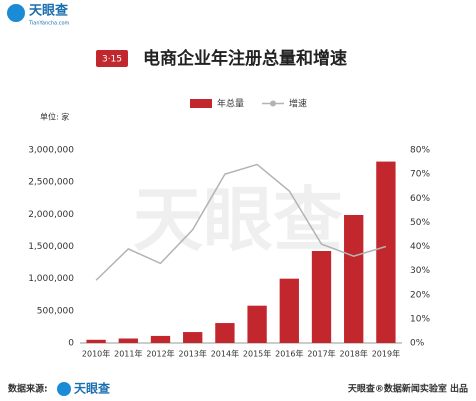 The height and width of the screenshot is (401, 476). What do you see at coordinates (160, 354) in the screenshot?
I see `x-tick-label: 2012年` at bounding box center [160, 354].